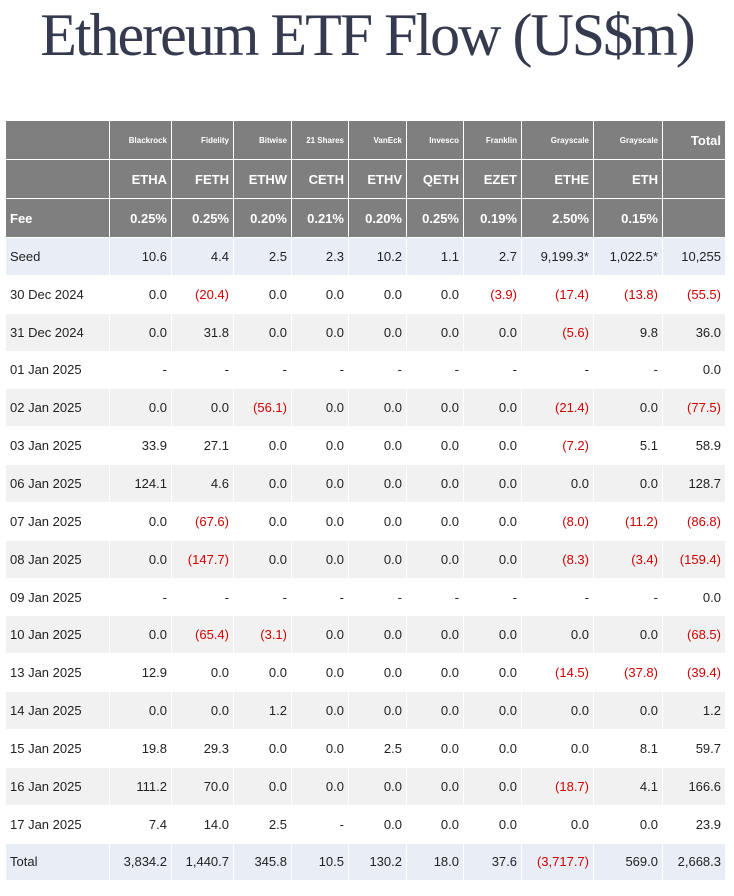 The height and width of the screenshot is (896, 734). I want to click on flow-cell: (8.3), so click(557, 559).